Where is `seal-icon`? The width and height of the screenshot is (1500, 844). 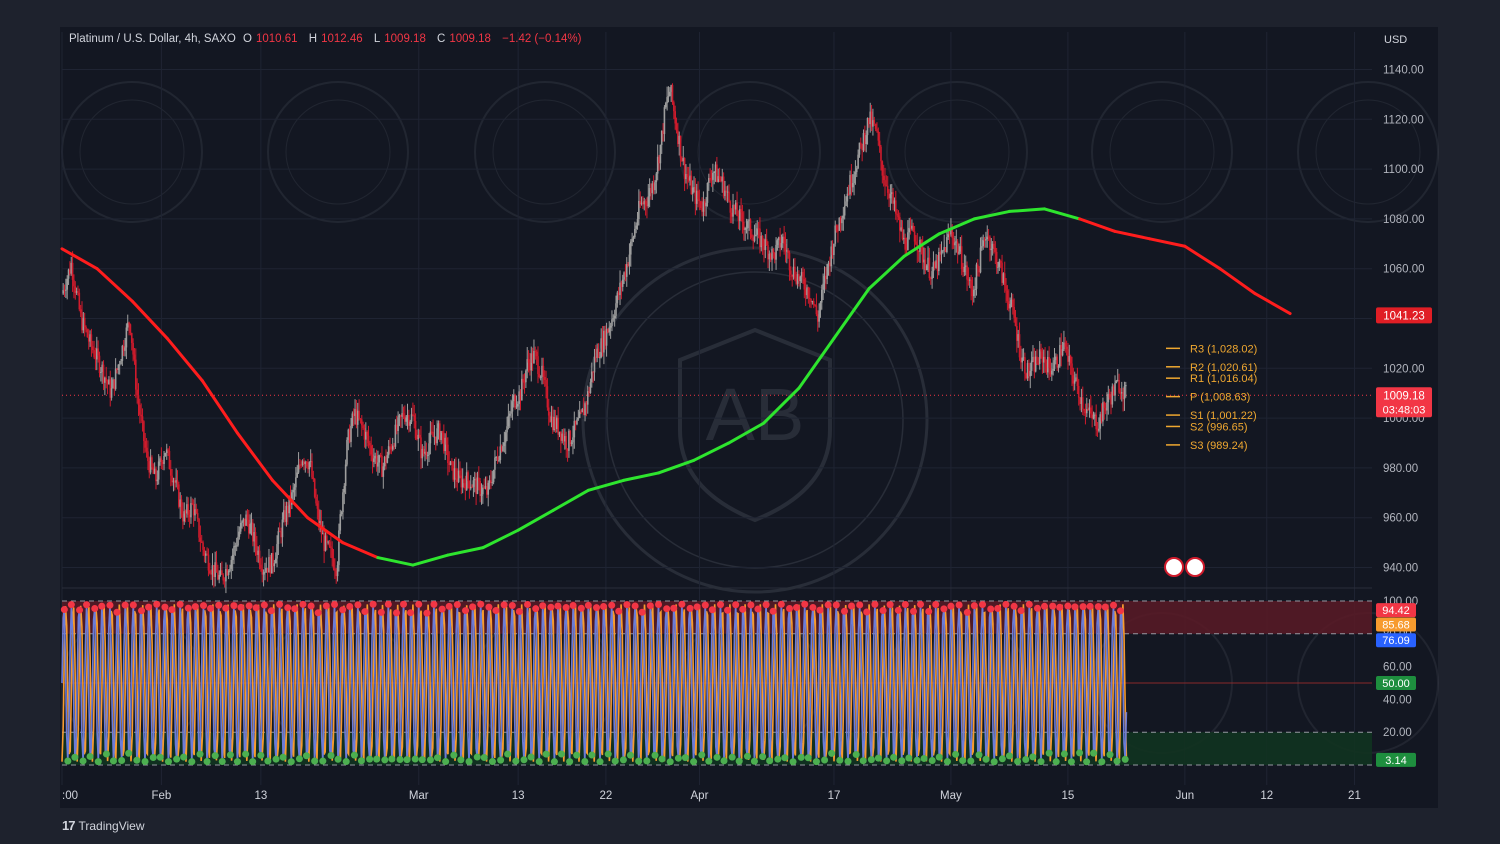
seal-icon is located at coordinates (957, 152).